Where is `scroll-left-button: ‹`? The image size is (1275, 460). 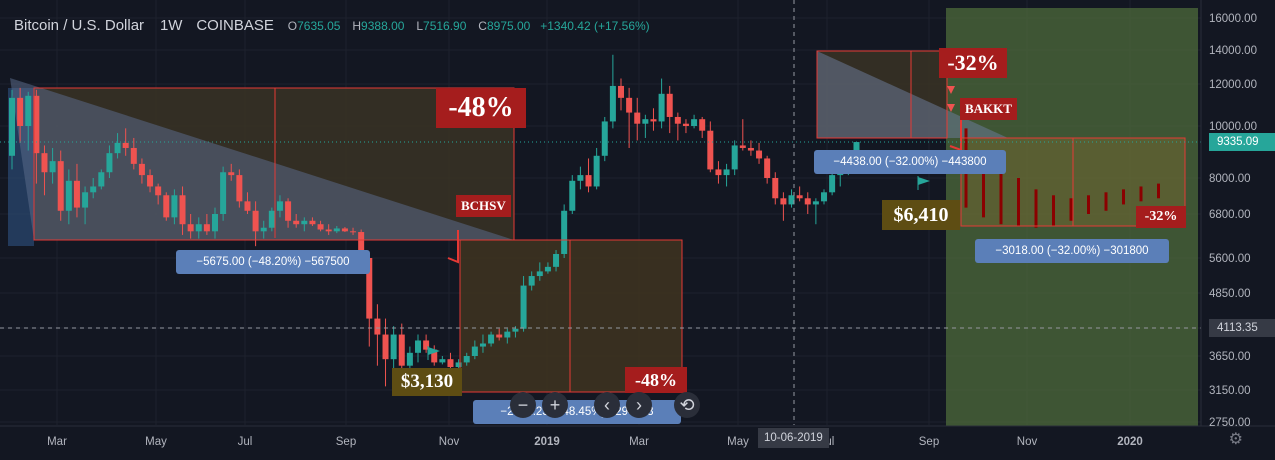
scroll-left-button: ‹ is located at coordinates (607, 405).